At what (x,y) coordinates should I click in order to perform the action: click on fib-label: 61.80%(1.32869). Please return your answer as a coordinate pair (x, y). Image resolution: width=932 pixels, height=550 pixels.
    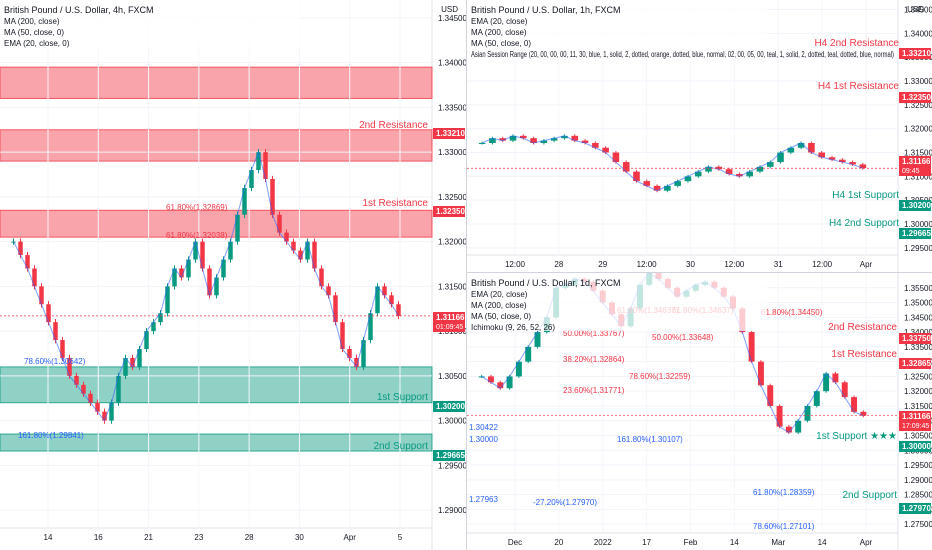
    Looking at the image, I should click on (197, 207).